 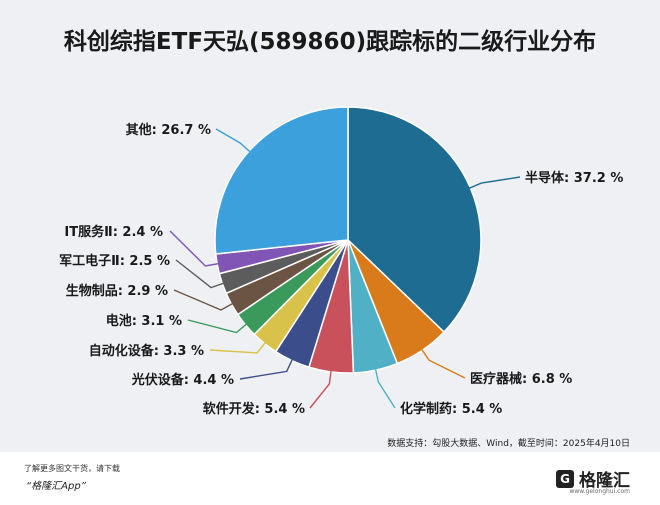 What do you see at coordinates (254, 409) in the screenshot?
I see `slice-label-3: 软件开发: 5.4 %` at bounding box center [254, 409].